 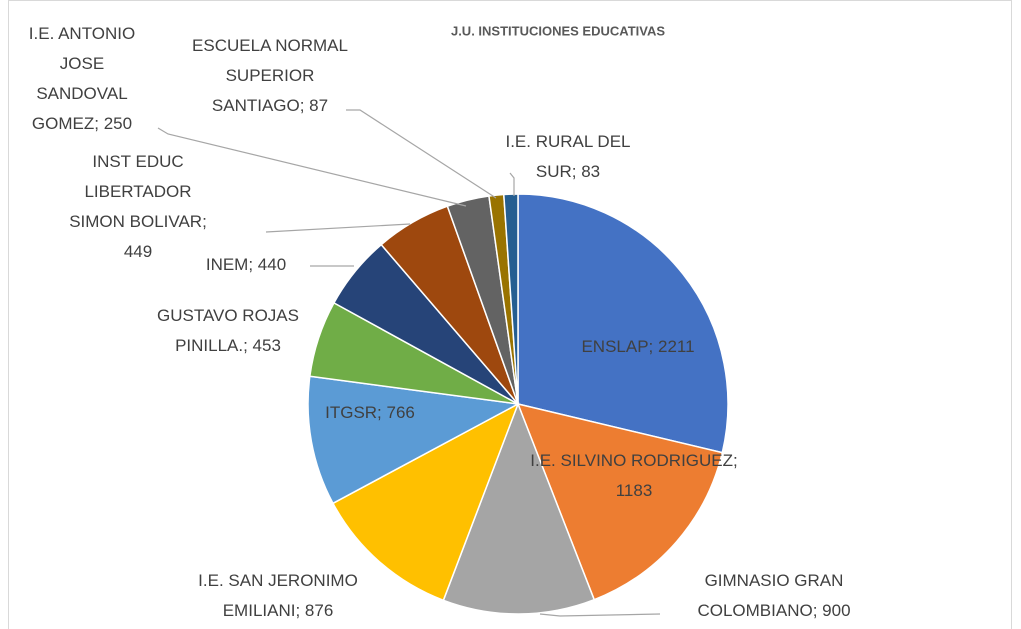 What do you see at coordinates (567, 156) in the screenshot?
I see `data-label: I.E. RURAL DEL SUR; 83` at bounding box center [567, 156].